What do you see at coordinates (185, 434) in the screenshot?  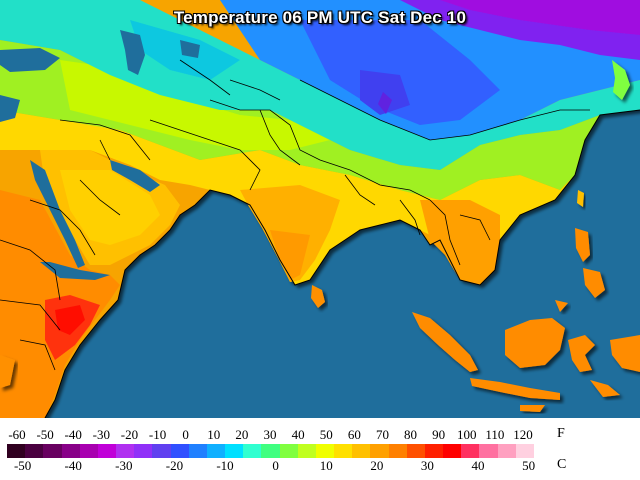 I see `fahrenheit-tick-label: 0` at bounding box center [185, 434].